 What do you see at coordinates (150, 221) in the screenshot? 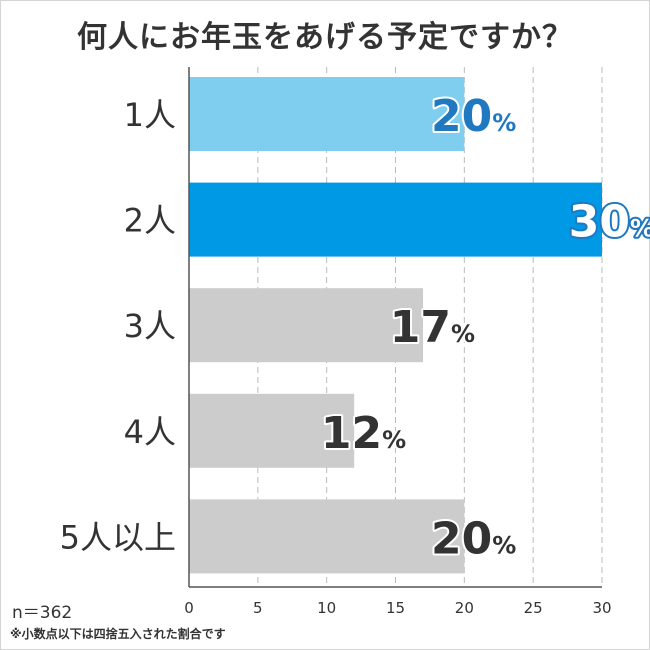
I see `category-label: 2人` at bounding box center [150, 221].